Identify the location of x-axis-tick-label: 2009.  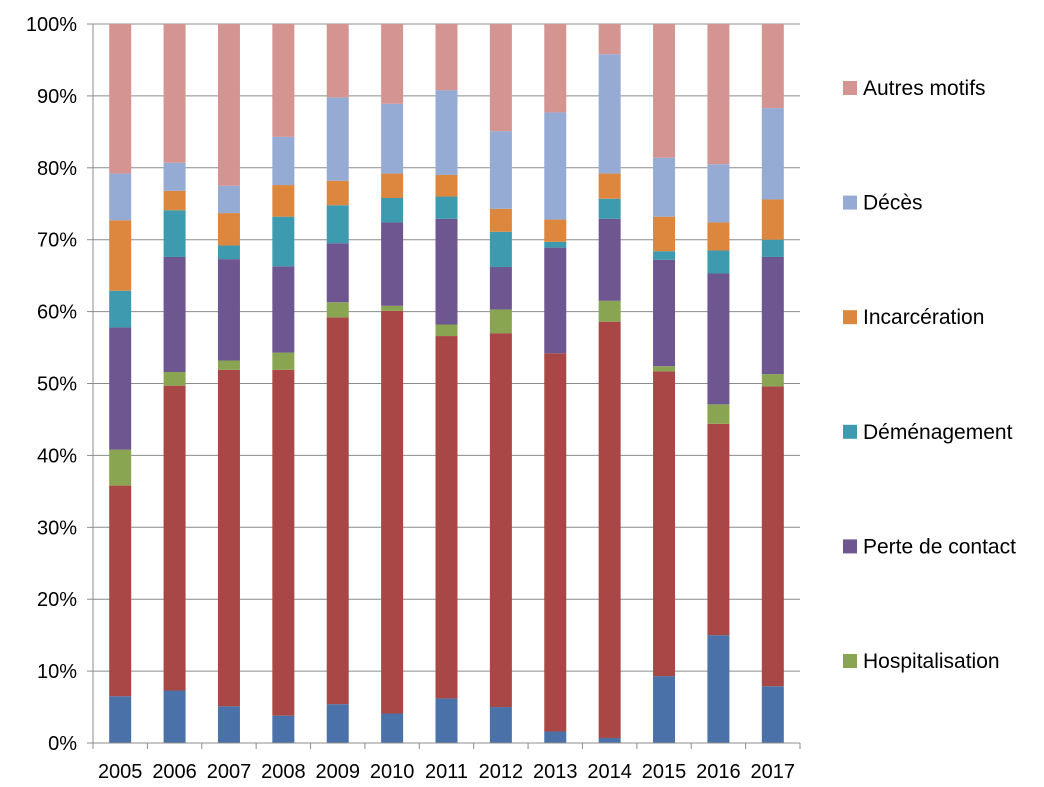
(337, 772).